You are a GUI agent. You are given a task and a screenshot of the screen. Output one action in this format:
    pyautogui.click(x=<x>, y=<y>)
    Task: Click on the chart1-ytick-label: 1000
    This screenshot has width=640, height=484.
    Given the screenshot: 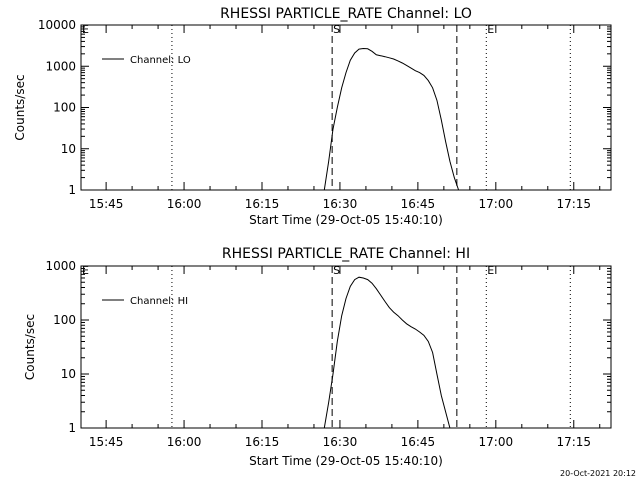 What is the action you would take?
    pyautogui.click(x=60, y=66)
    